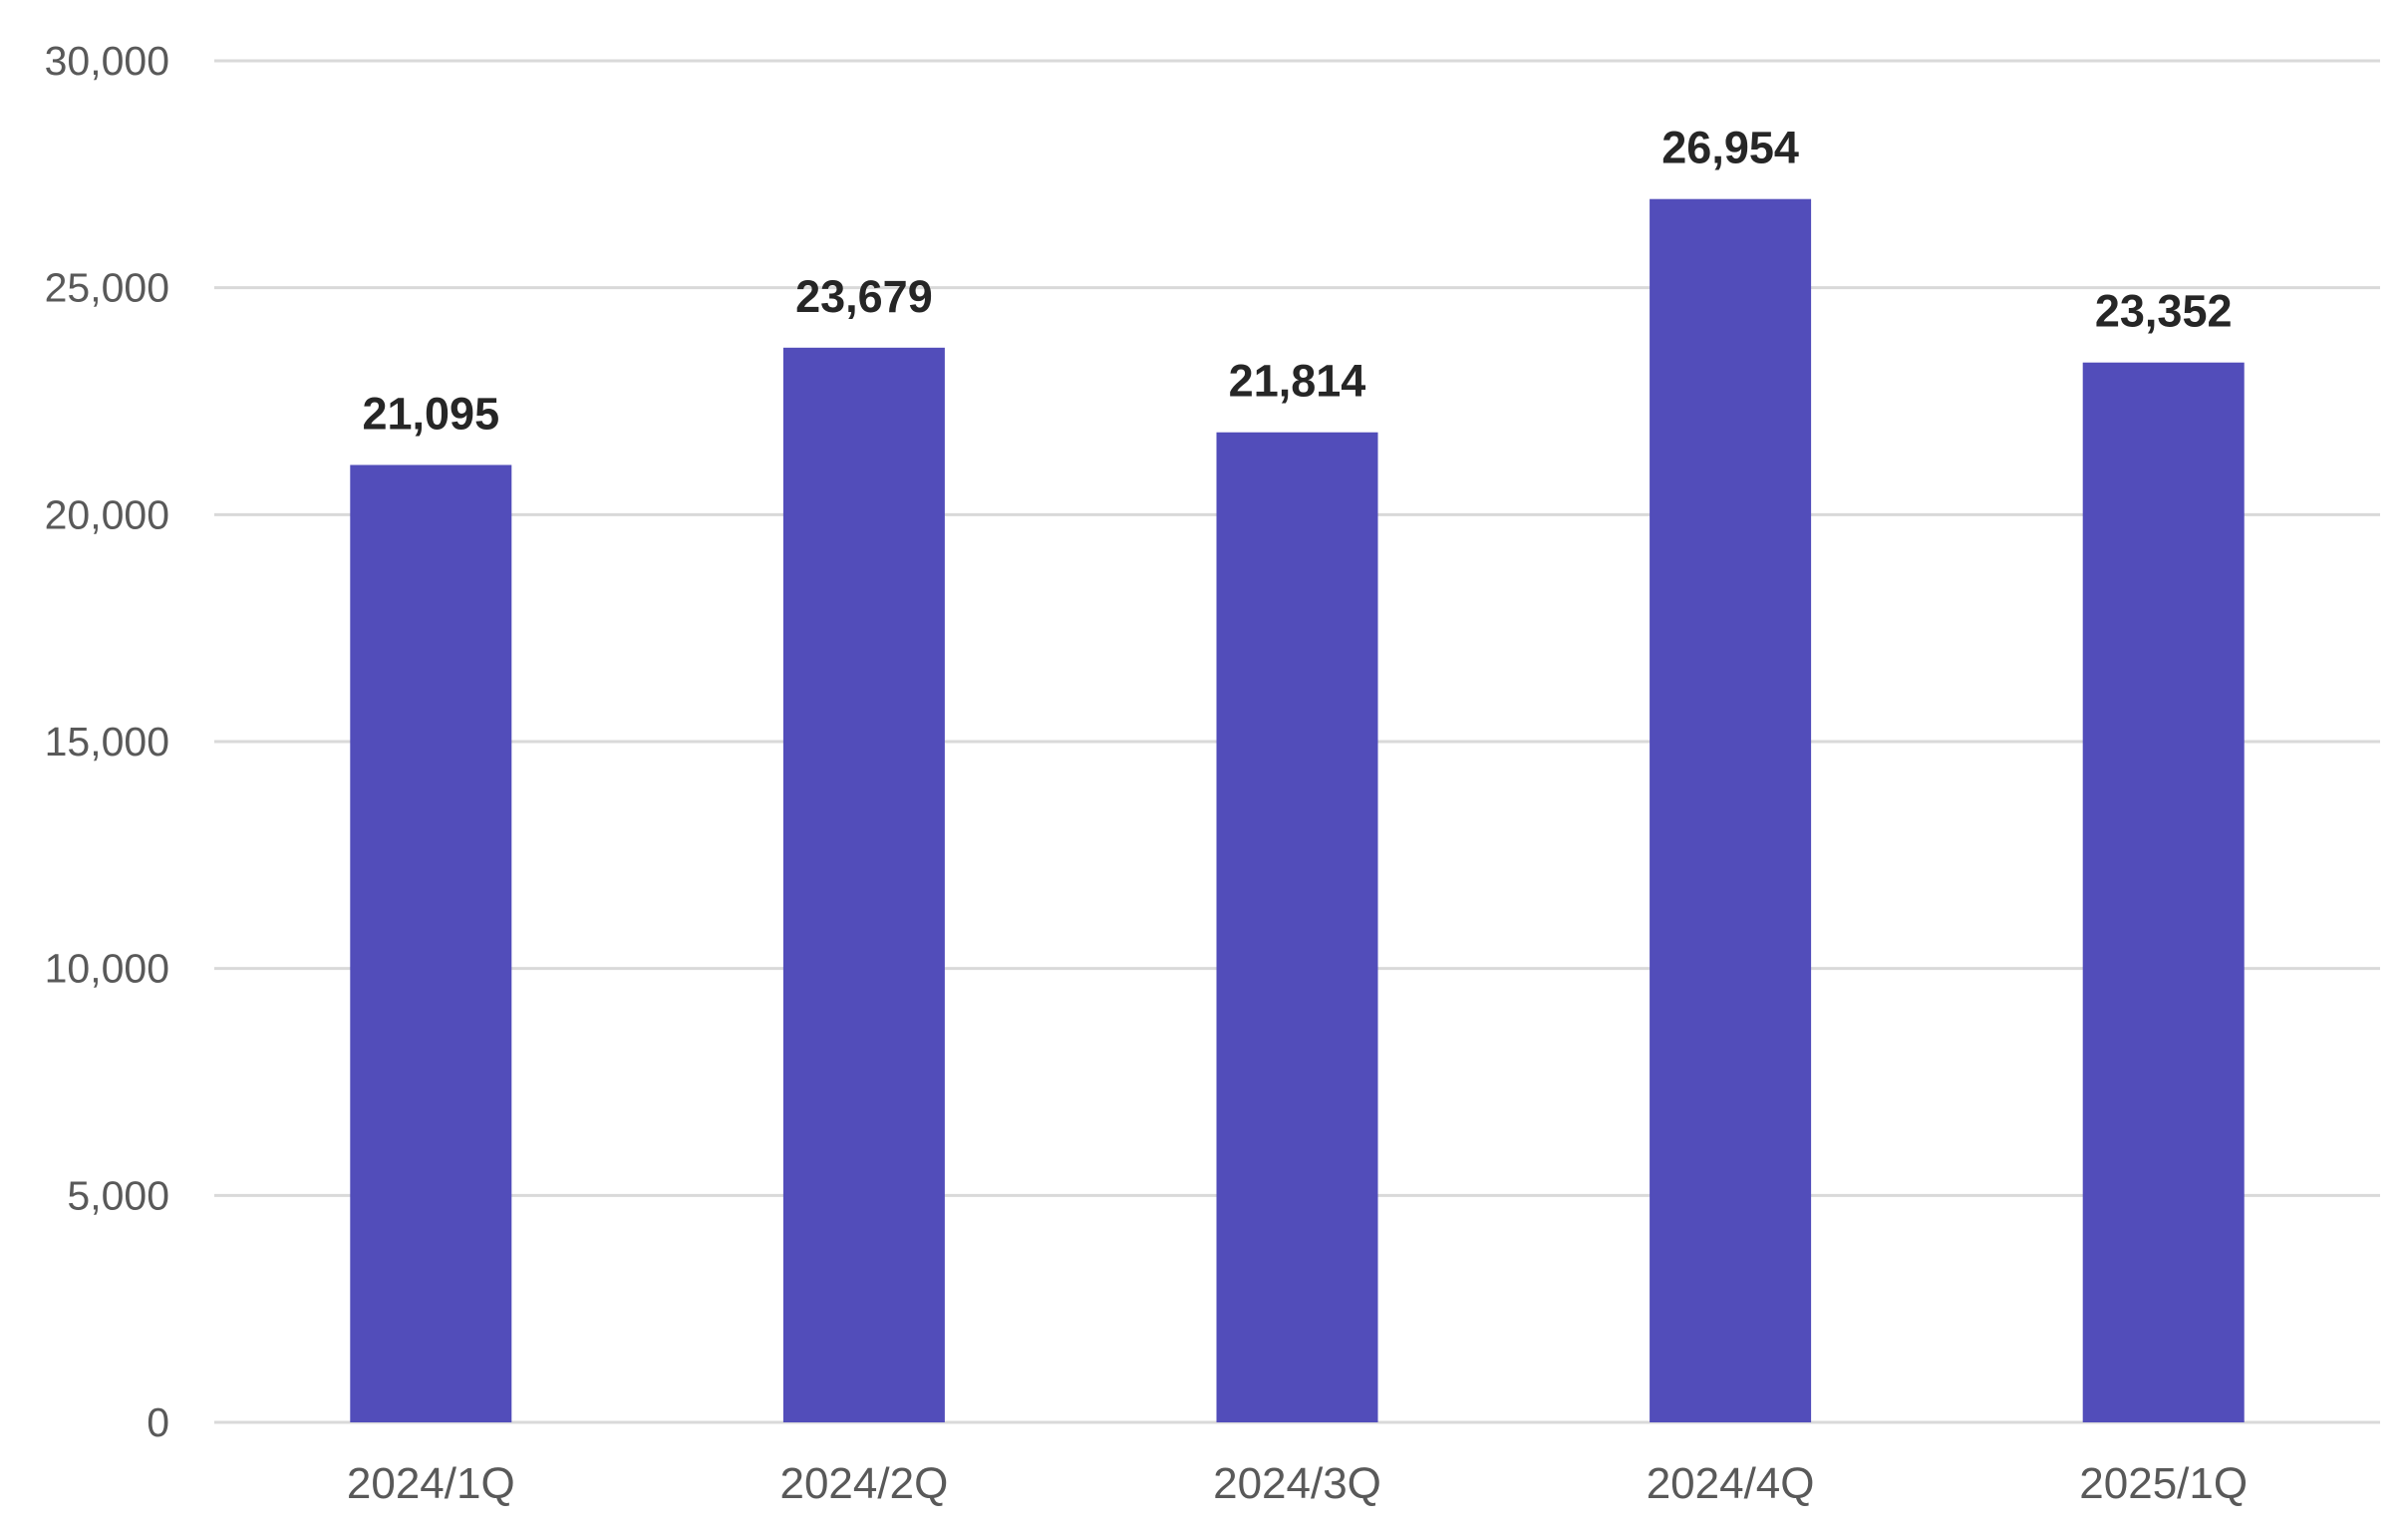  I want to click on x-tick-label: 2025/1Q, so click(2163, 1483).